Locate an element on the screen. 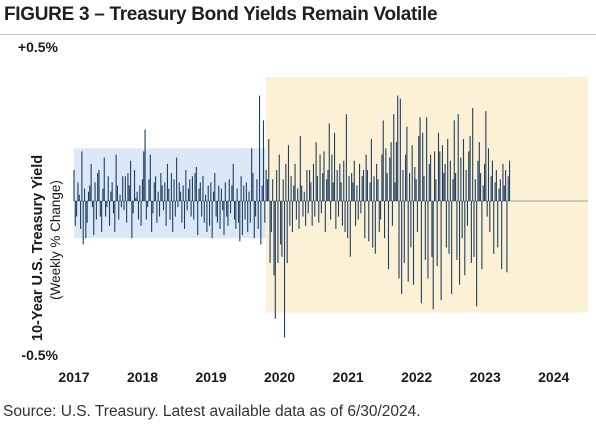  x-tick-label: 2023 is located at coordinates (485, 377).